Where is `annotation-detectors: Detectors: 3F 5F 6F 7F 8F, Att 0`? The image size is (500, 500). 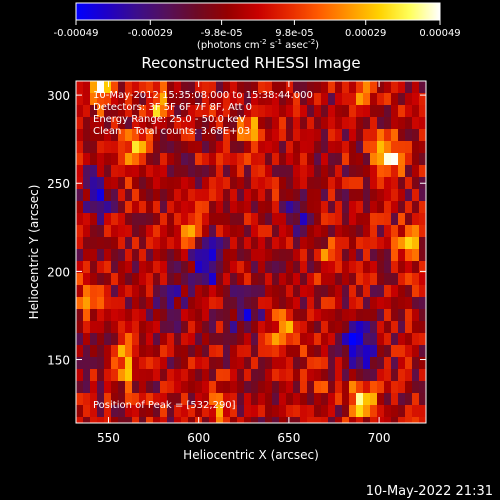 annotation-detectors: Detectors: 3F 5F 6F 7F 8F, Att 0 is located at coordinates (172, 107).